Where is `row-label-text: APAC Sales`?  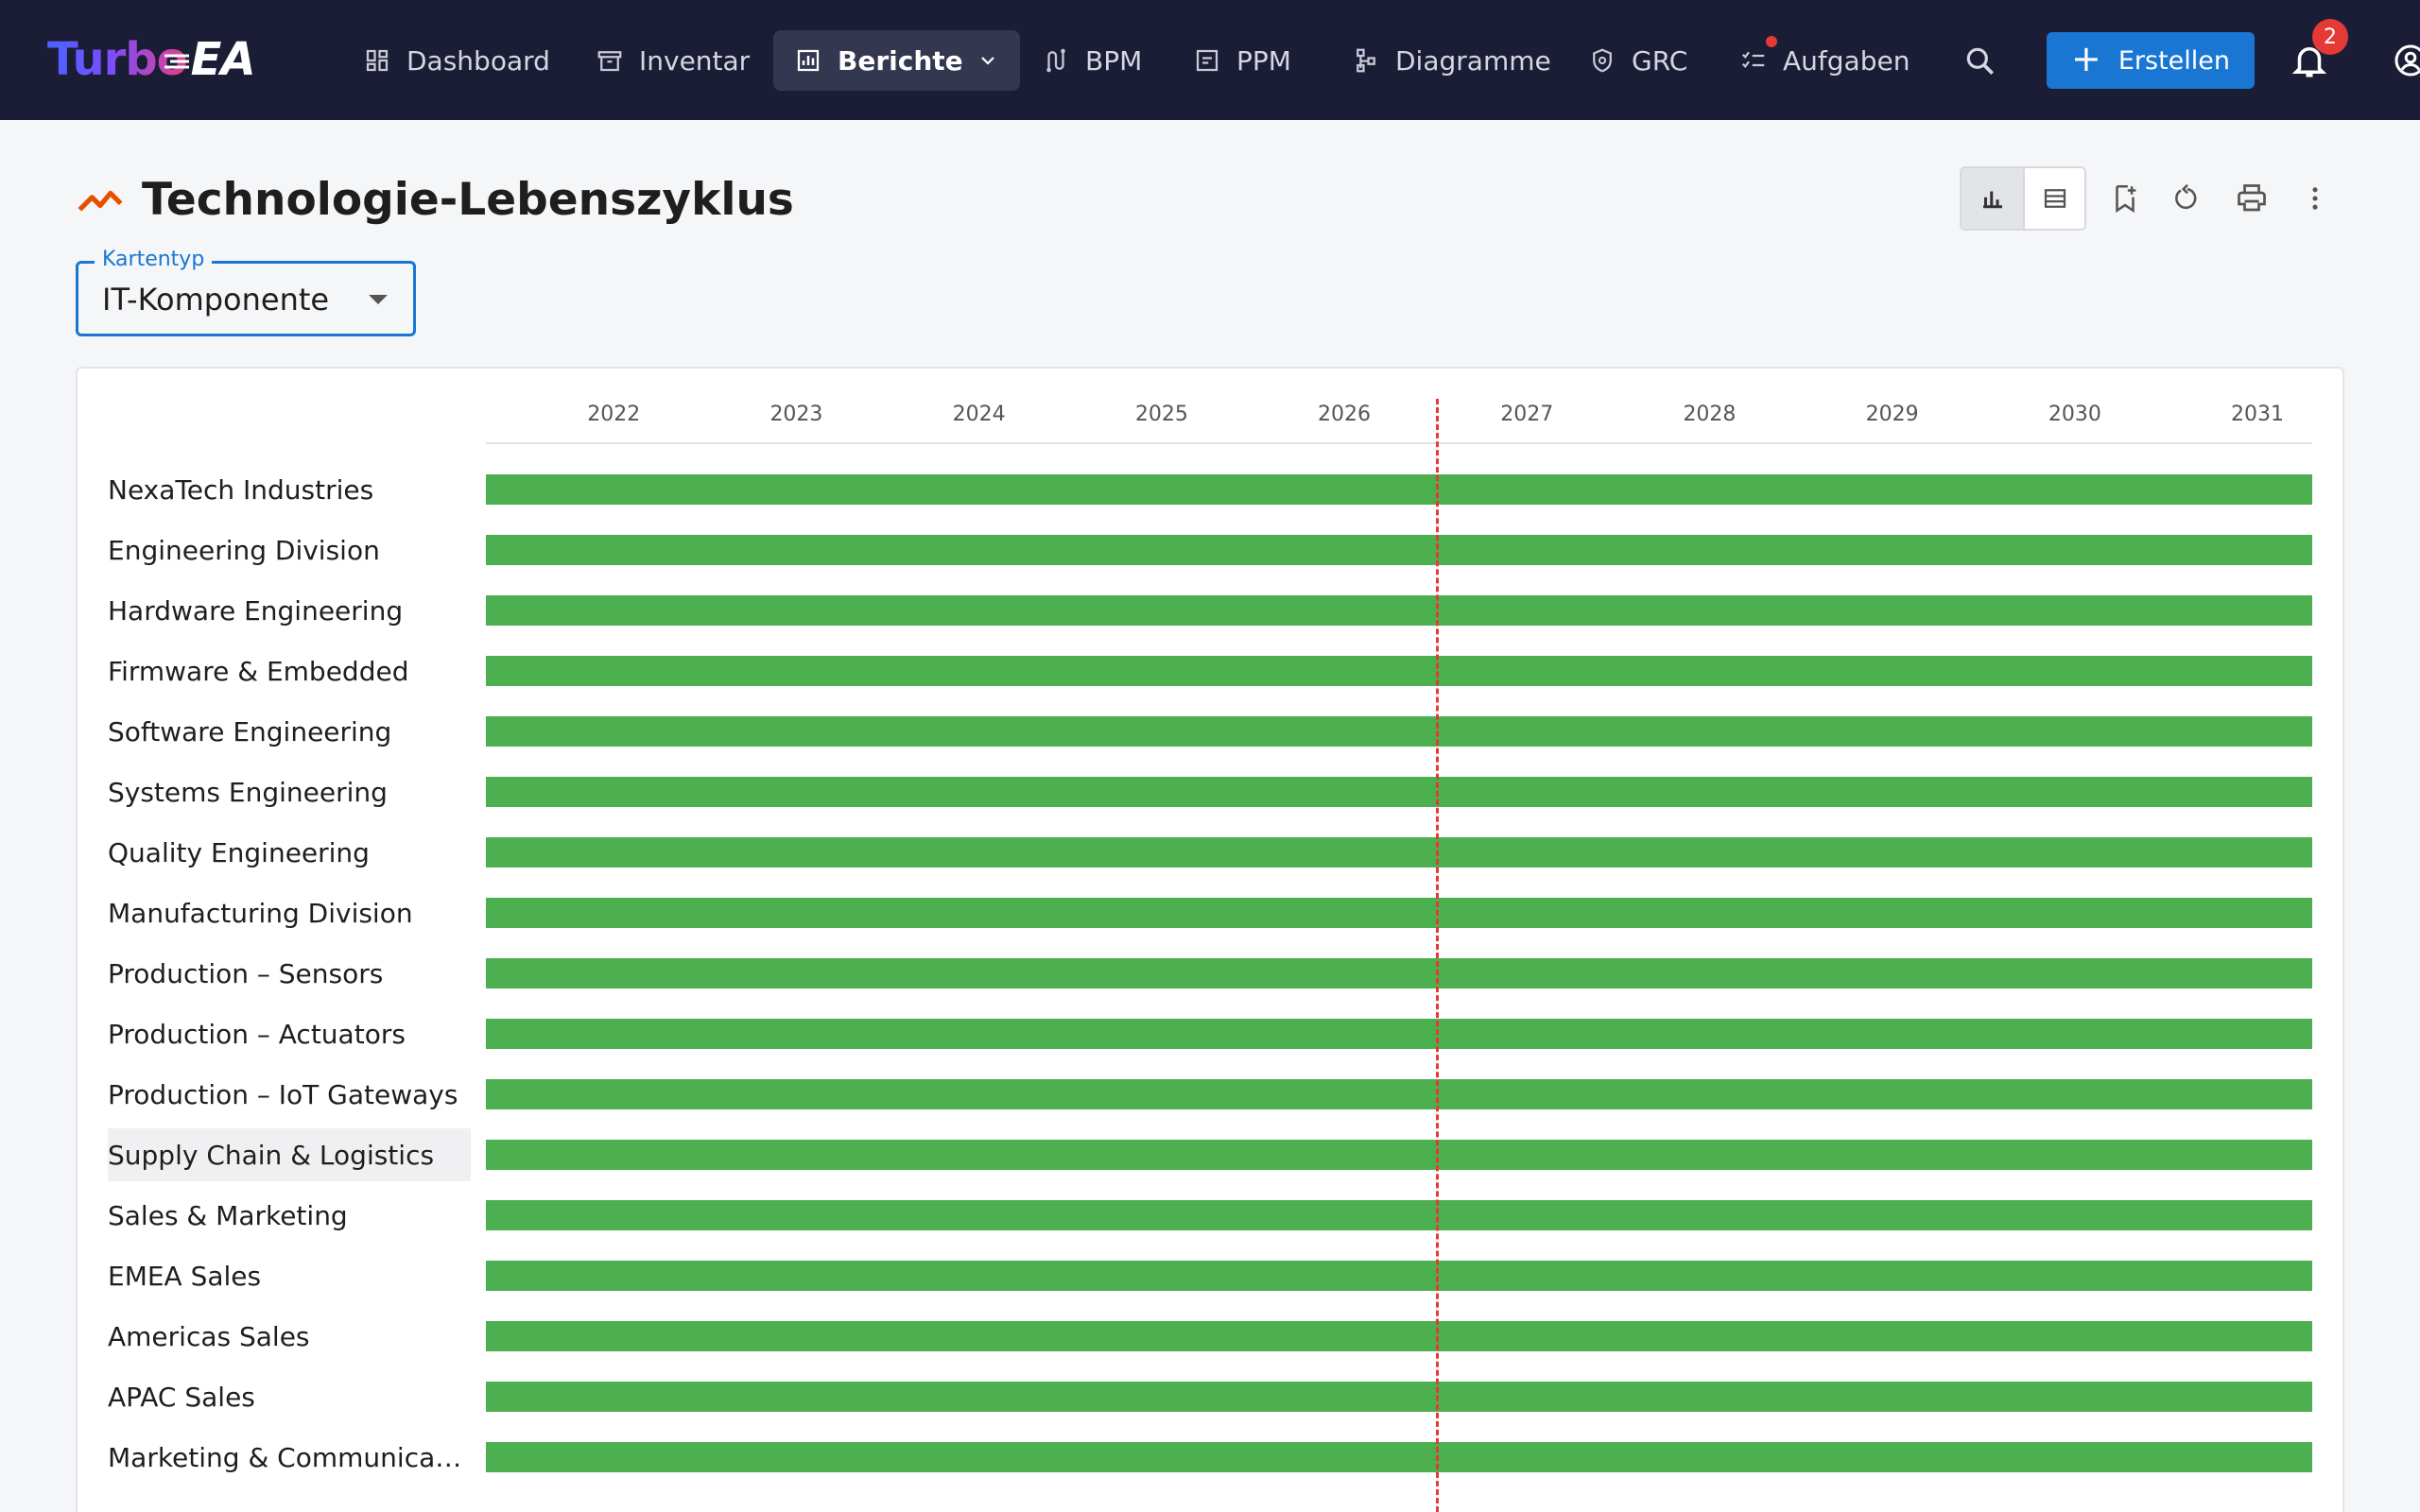 row-label-text: APAC Sales is located at coordinates (181, 1397).